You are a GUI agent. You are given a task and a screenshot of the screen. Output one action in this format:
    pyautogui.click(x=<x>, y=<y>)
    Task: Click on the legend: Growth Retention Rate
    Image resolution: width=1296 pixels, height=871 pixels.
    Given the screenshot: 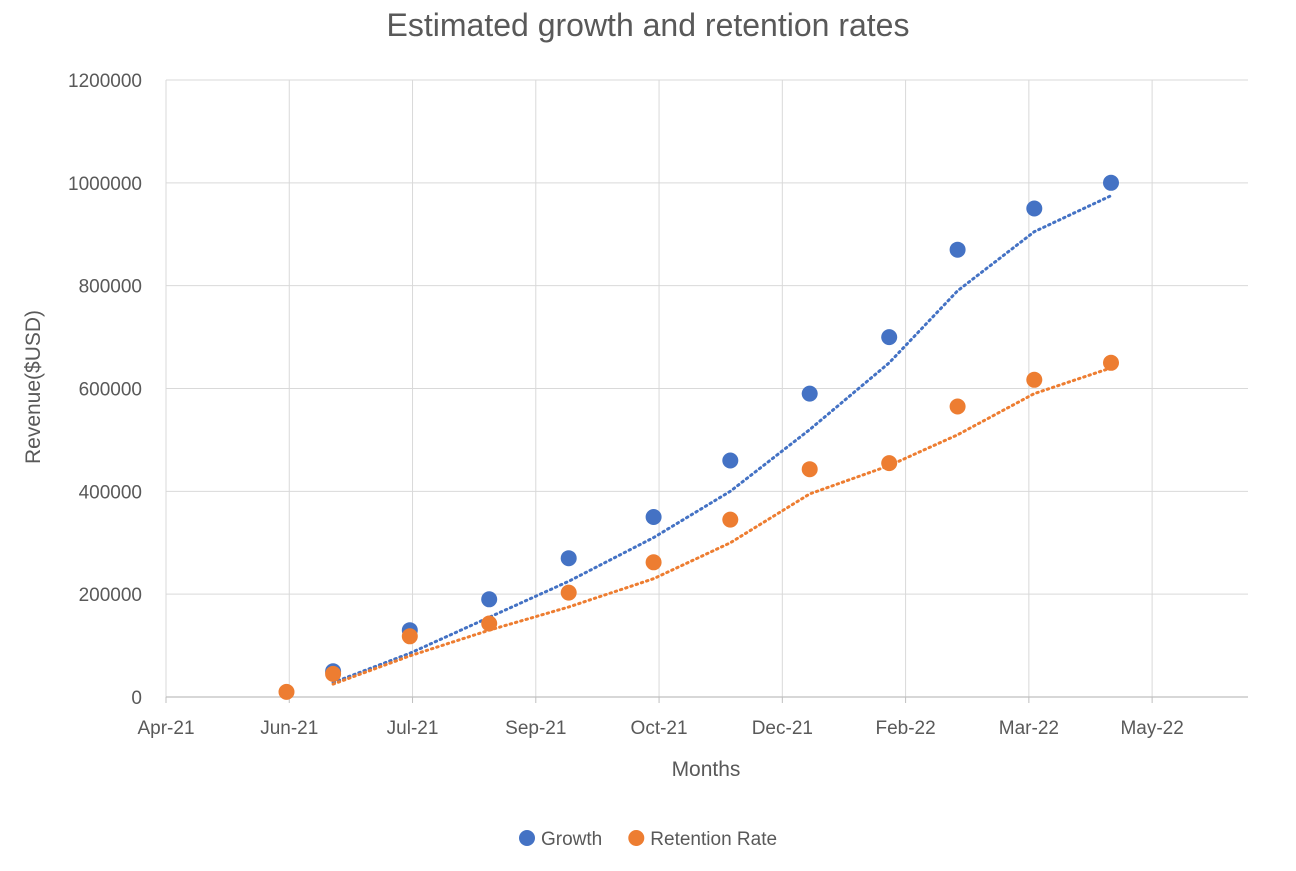 What is the action you would take?
    pyautogui.click(x=648, y=839)
    